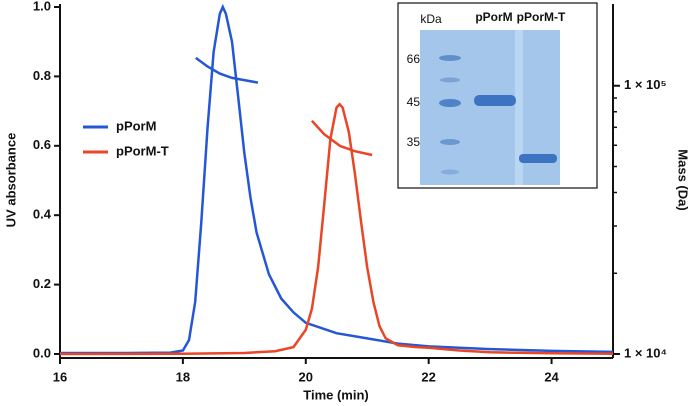 The image size is (692, 406). Describe the element at coordinates (414, 59) in the screenshot. I see `marker-label: 66` at that location.